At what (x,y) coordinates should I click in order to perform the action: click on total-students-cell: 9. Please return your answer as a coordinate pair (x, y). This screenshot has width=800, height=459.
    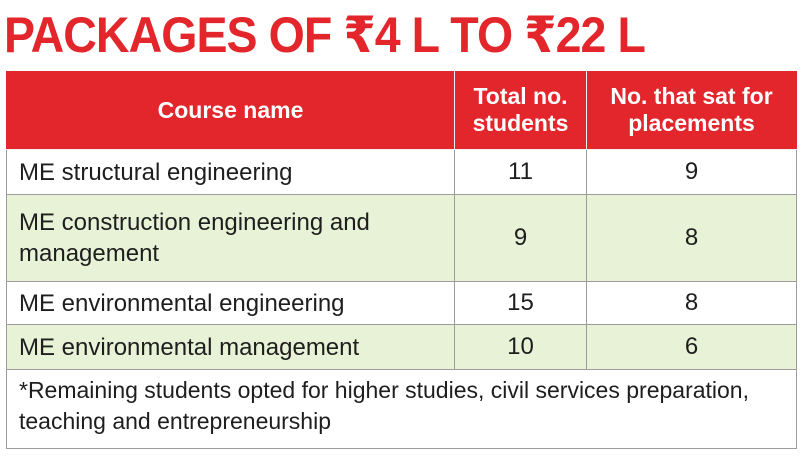
    Looking at the image, I should click on (520, 238).